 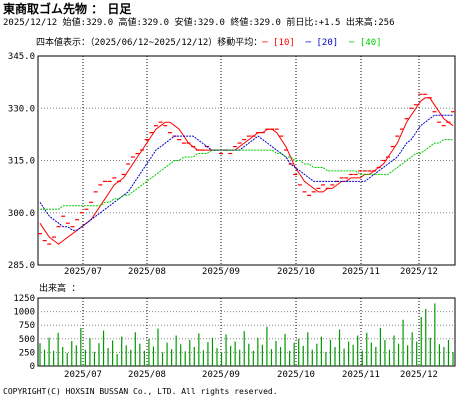 I want to click on x-tick-label: 2025/11, so click(x=361, y=272).